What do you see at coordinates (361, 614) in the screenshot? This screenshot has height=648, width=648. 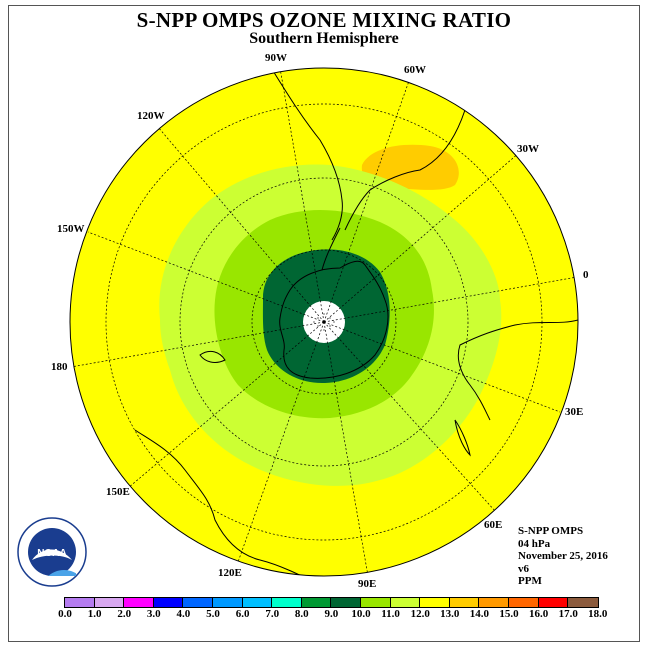 I see `legend-tick-label: 10.0` at bounding box center [361, 614].